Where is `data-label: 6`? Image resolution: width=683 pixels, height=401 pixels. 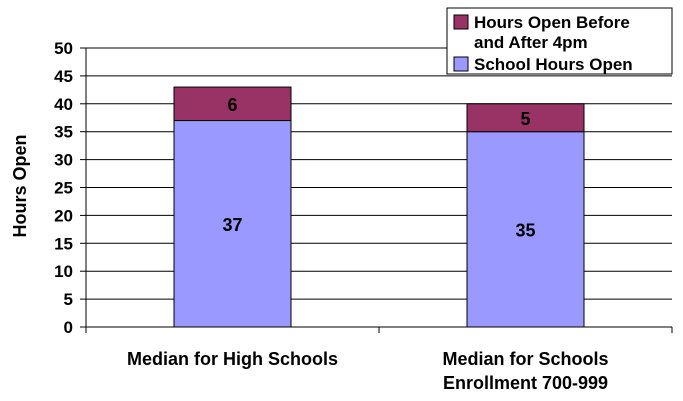
data-label: 6 is located at coordinates (232, 105).